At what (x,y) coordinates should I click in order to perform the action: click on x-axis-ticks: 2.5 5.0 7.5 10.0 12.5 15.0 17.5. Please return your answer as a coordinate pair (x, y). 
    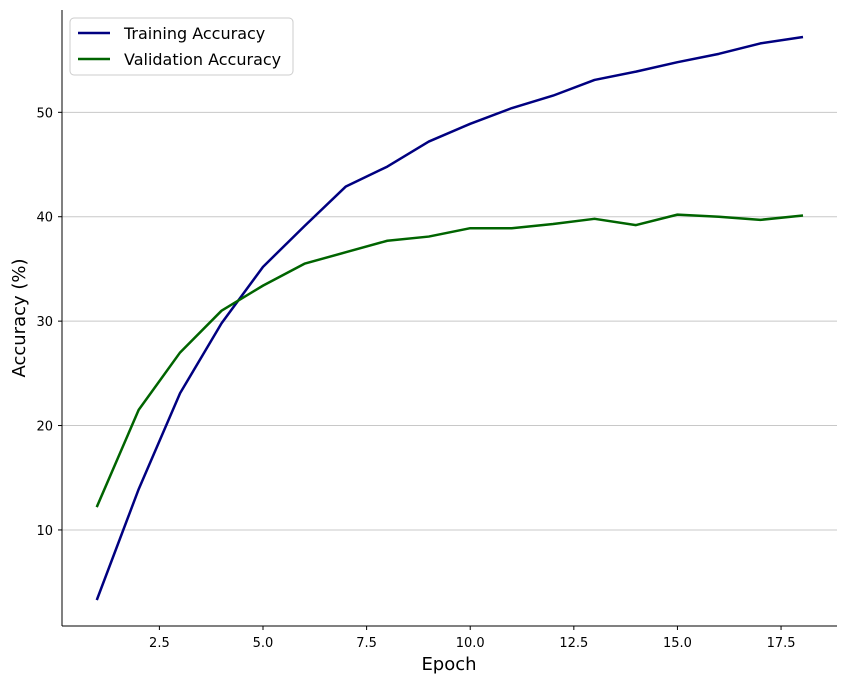
    Looking at the image, I should click on (472, 638).